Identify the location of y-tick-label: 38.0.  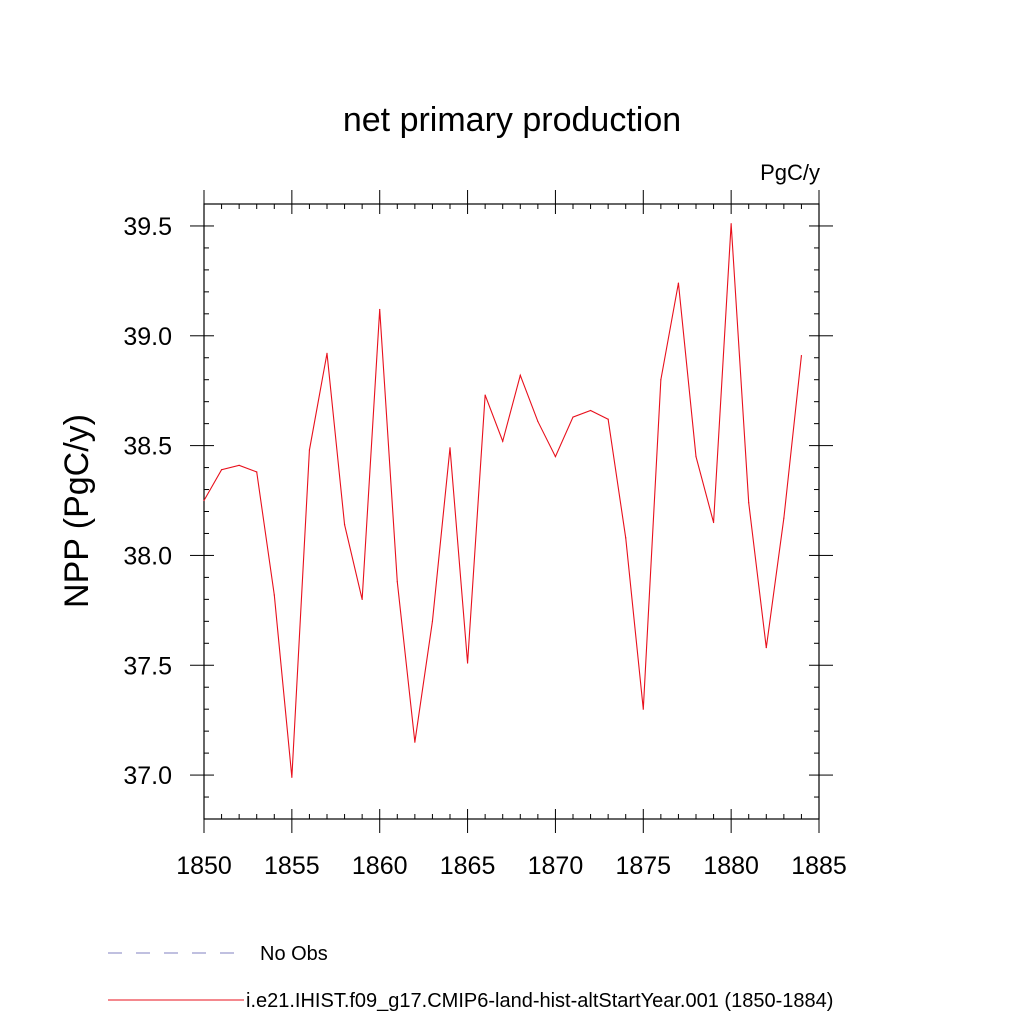
(147, 556).